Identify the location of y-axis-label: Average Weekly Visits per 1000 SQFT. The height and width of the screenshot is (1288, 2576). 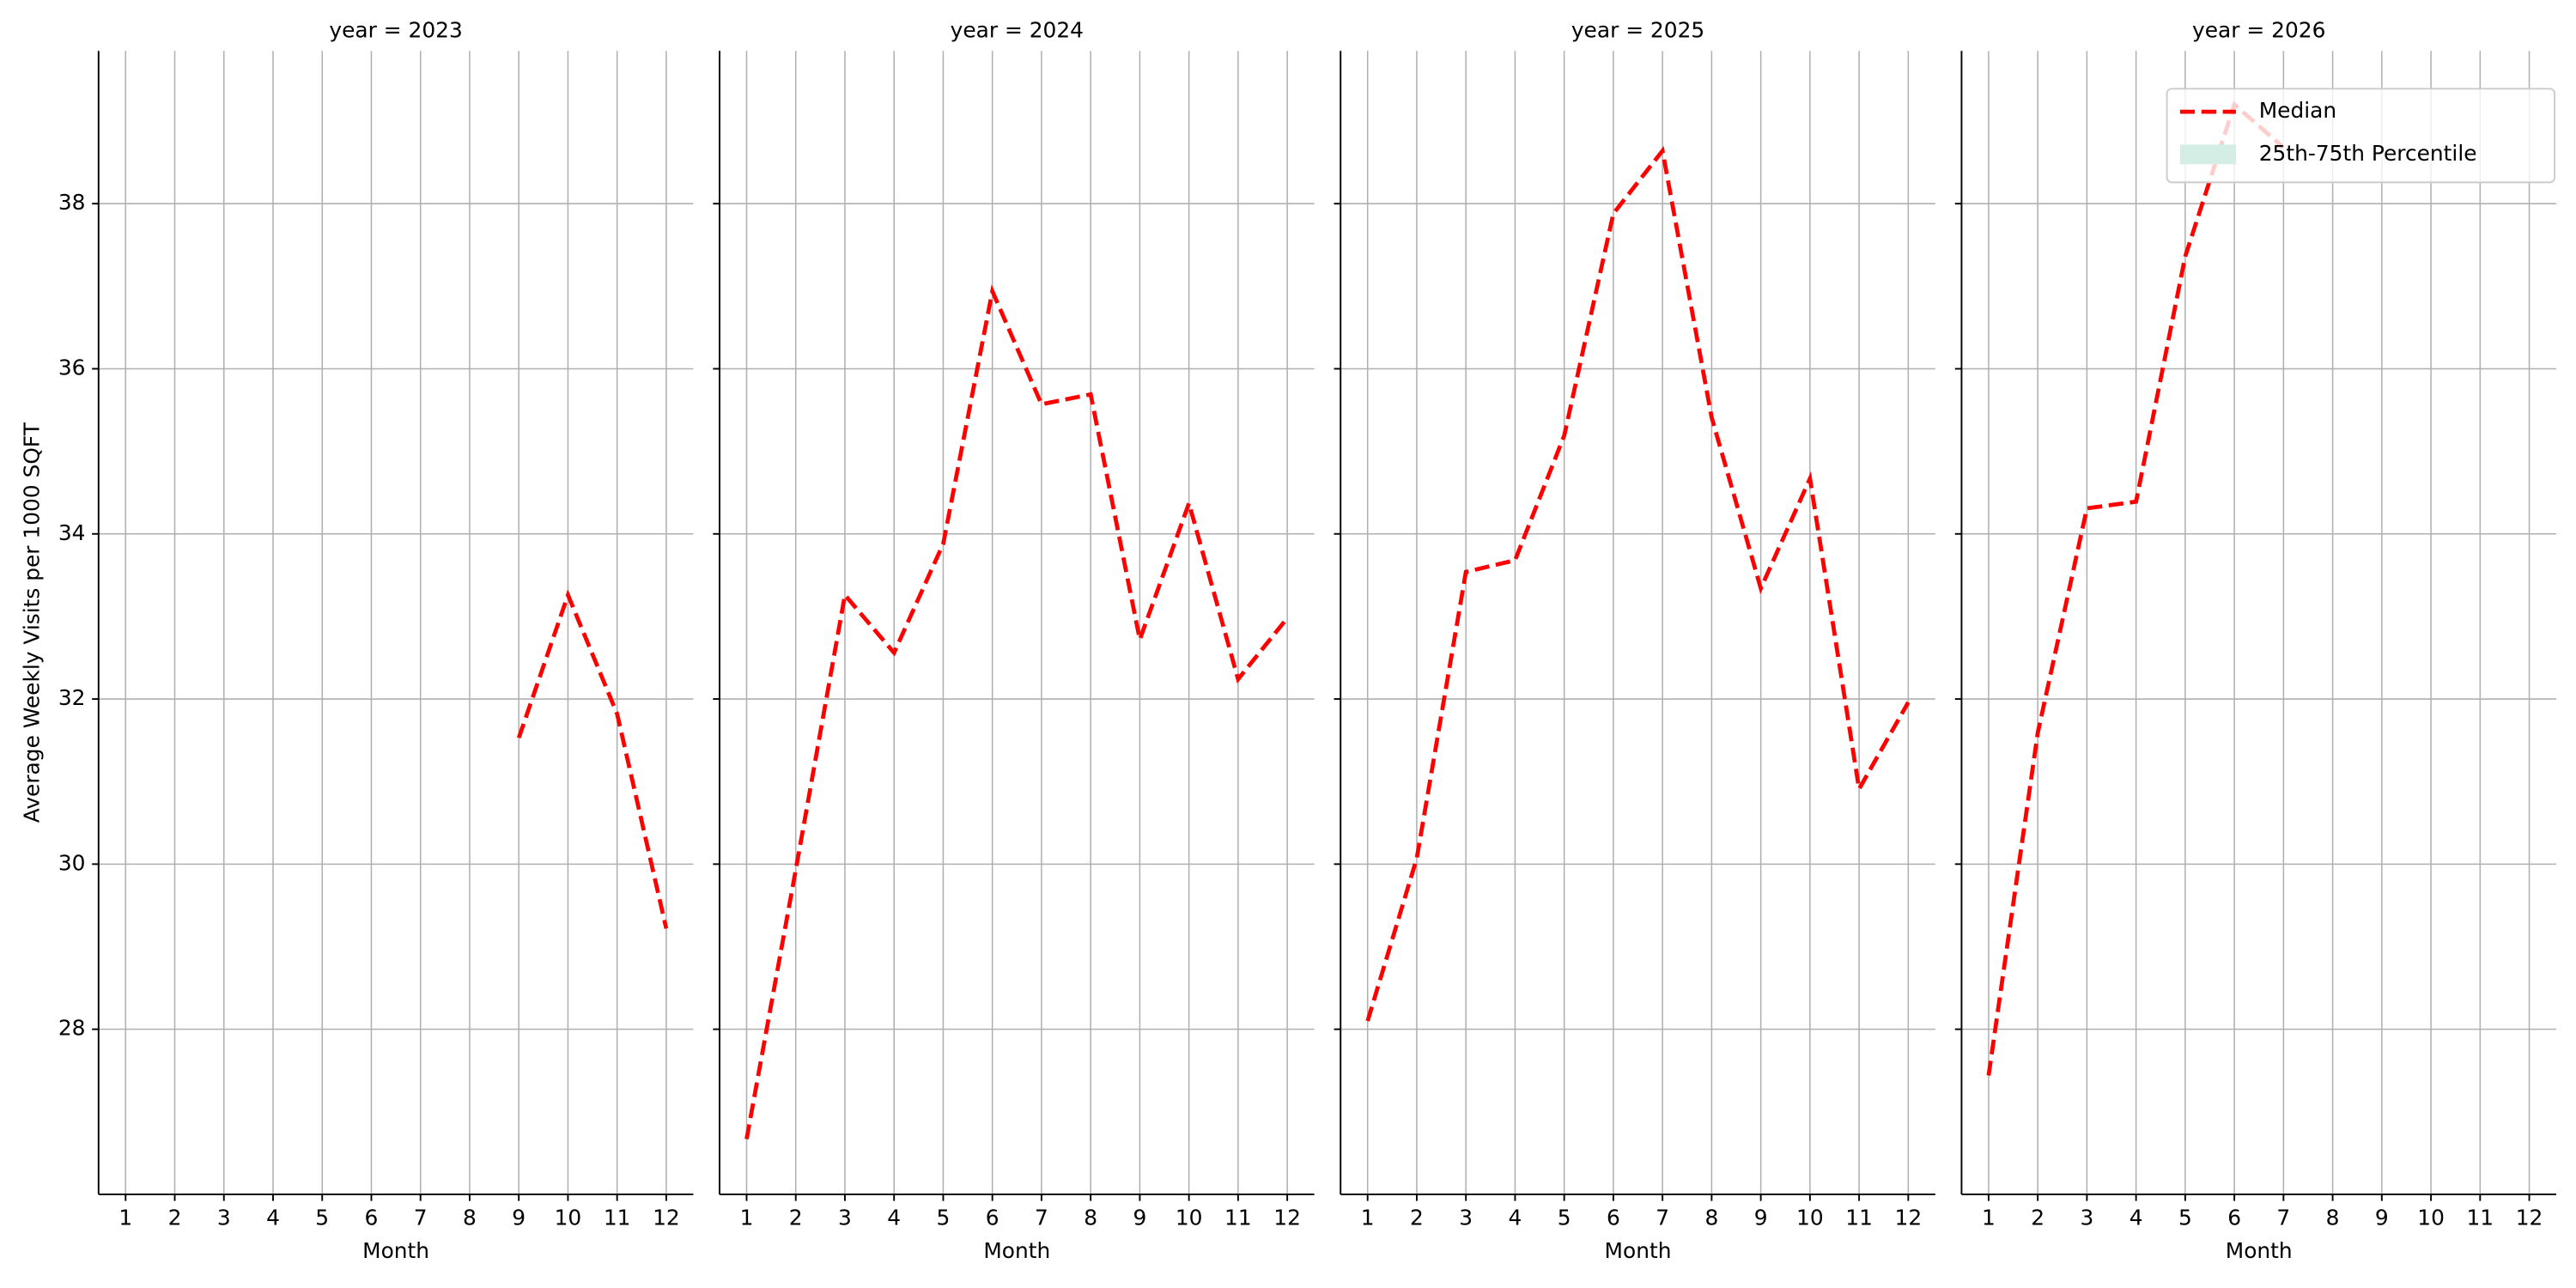
(32, 622).